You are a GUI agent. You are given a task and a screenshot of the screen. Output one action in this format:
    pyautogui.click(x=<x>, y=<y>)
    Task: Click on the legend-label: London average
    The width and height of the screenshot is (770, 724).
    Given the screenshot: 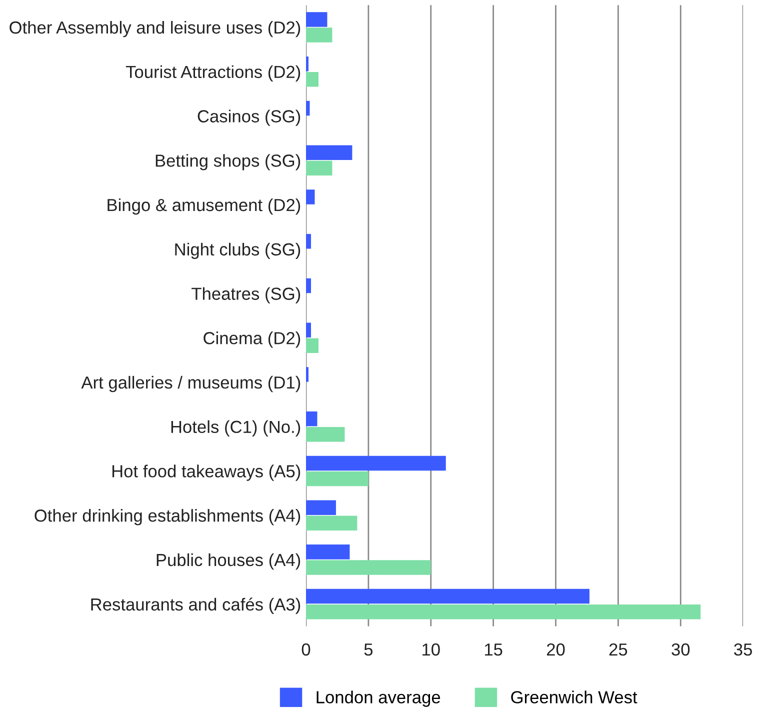 What is the action you would take?
    pyautogui.click(x=378, y=698)
    